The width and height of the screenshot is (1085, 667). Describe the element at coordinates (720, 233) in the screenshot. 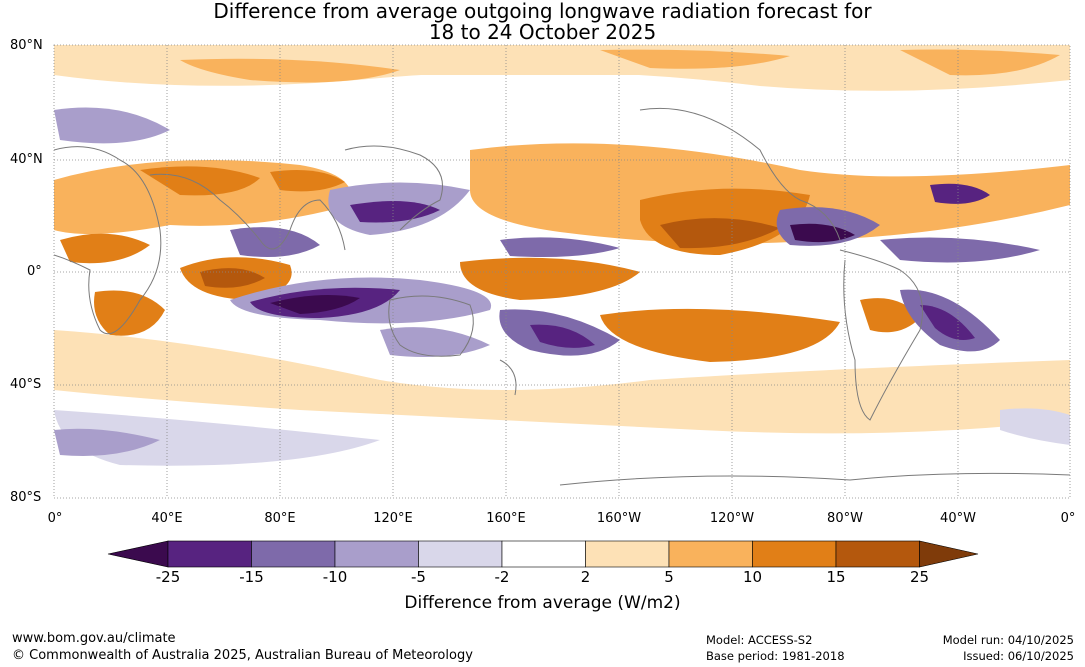

I see `anomaly-ne-pacific-peak` at that location.